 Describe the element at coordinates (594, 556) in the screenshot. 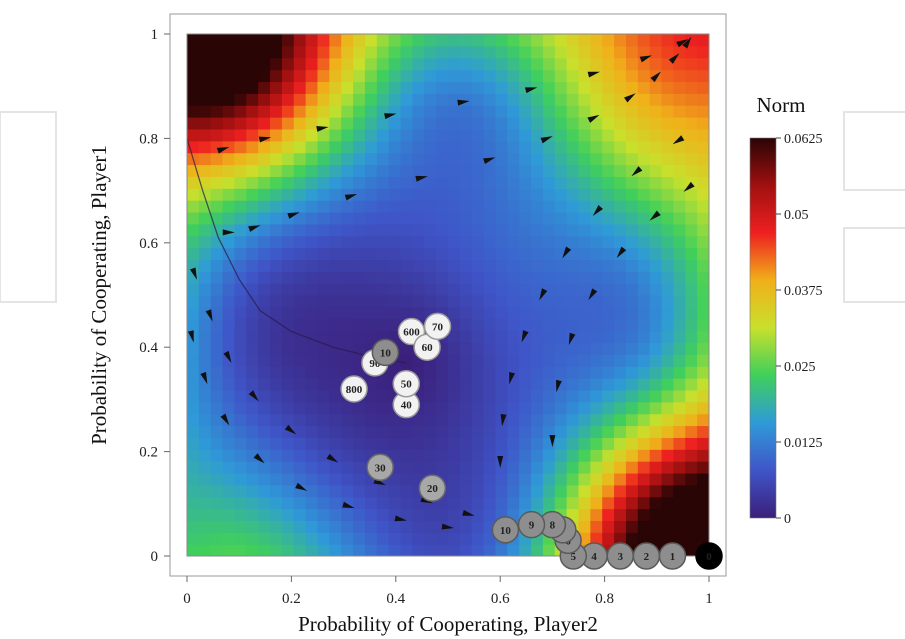

I see `trajectory-marker: 4` at that location.